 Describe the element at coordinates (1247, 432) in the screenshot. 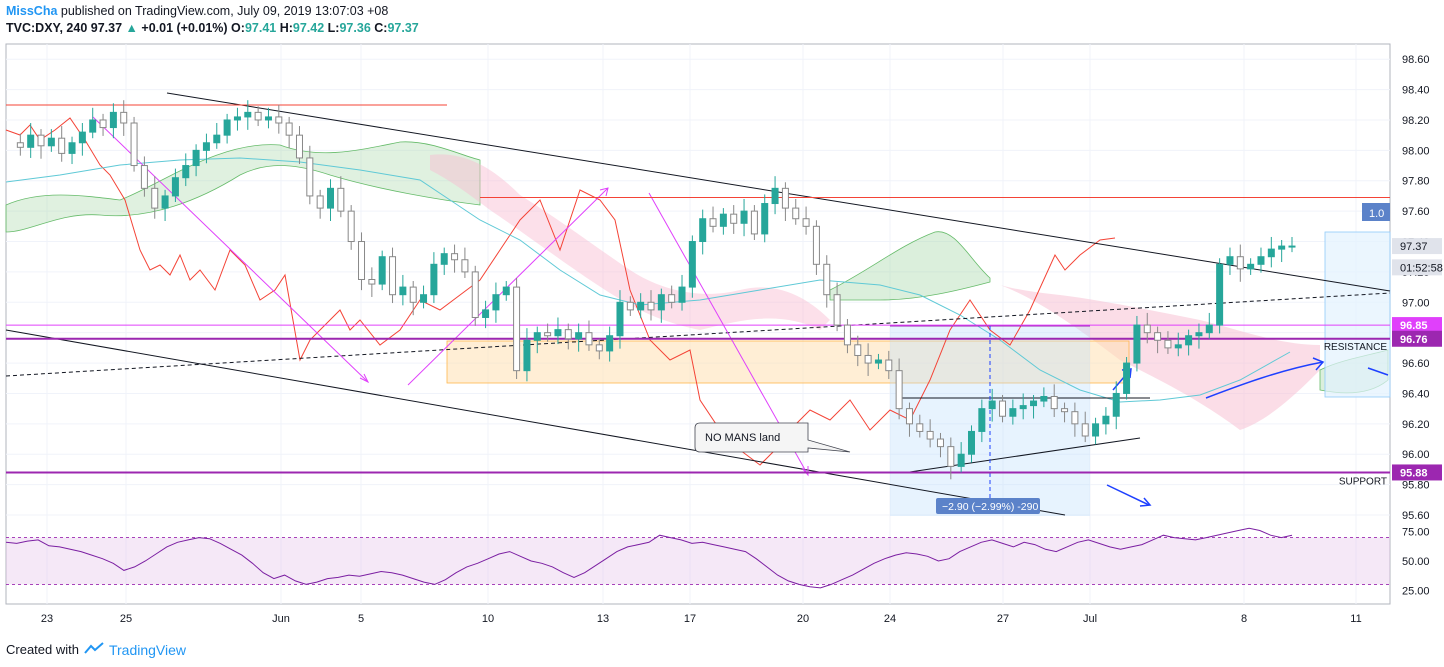

I see `blue-arrows` at that location.